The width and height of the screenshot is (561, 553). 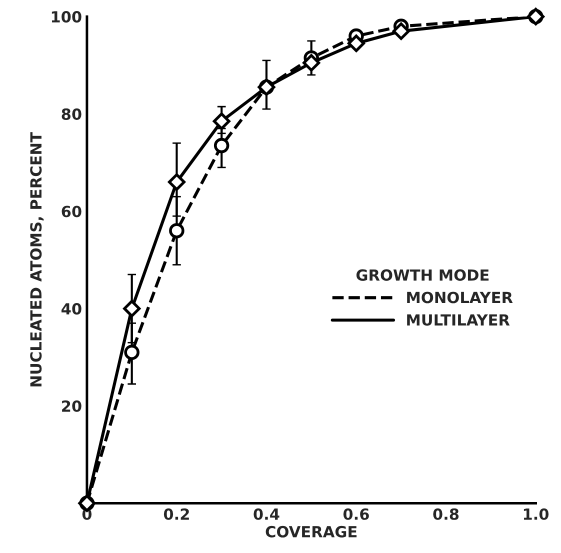 I want to click on x-tick-label: 0.6, so click(x=356, y=514).